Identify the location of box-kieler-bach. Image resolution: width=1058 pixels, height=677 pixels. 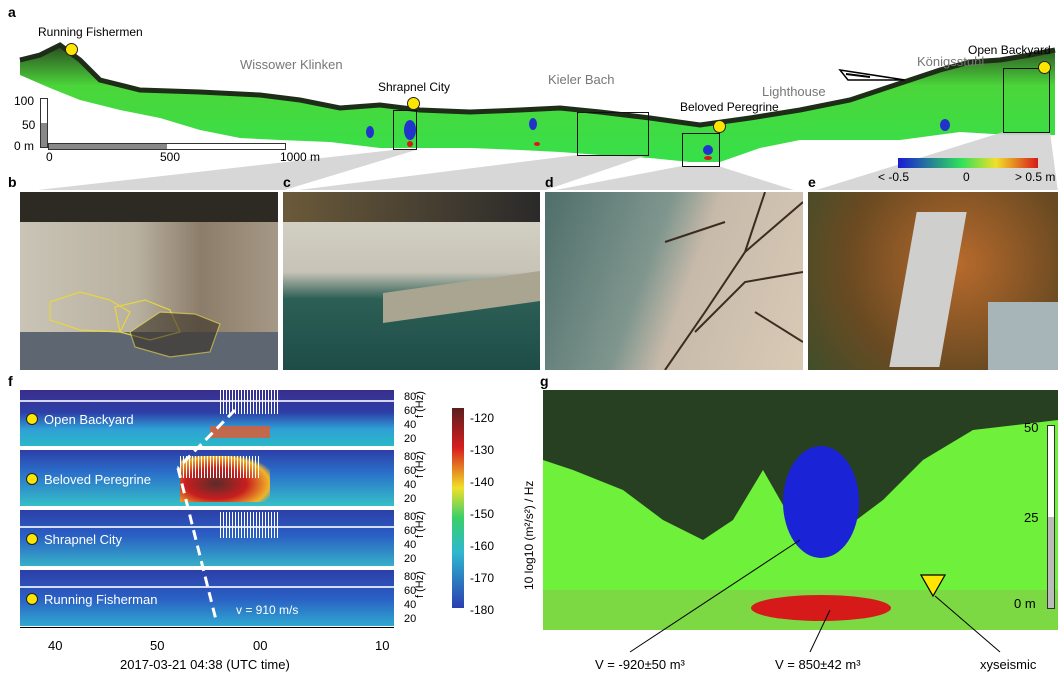
(613, 134).